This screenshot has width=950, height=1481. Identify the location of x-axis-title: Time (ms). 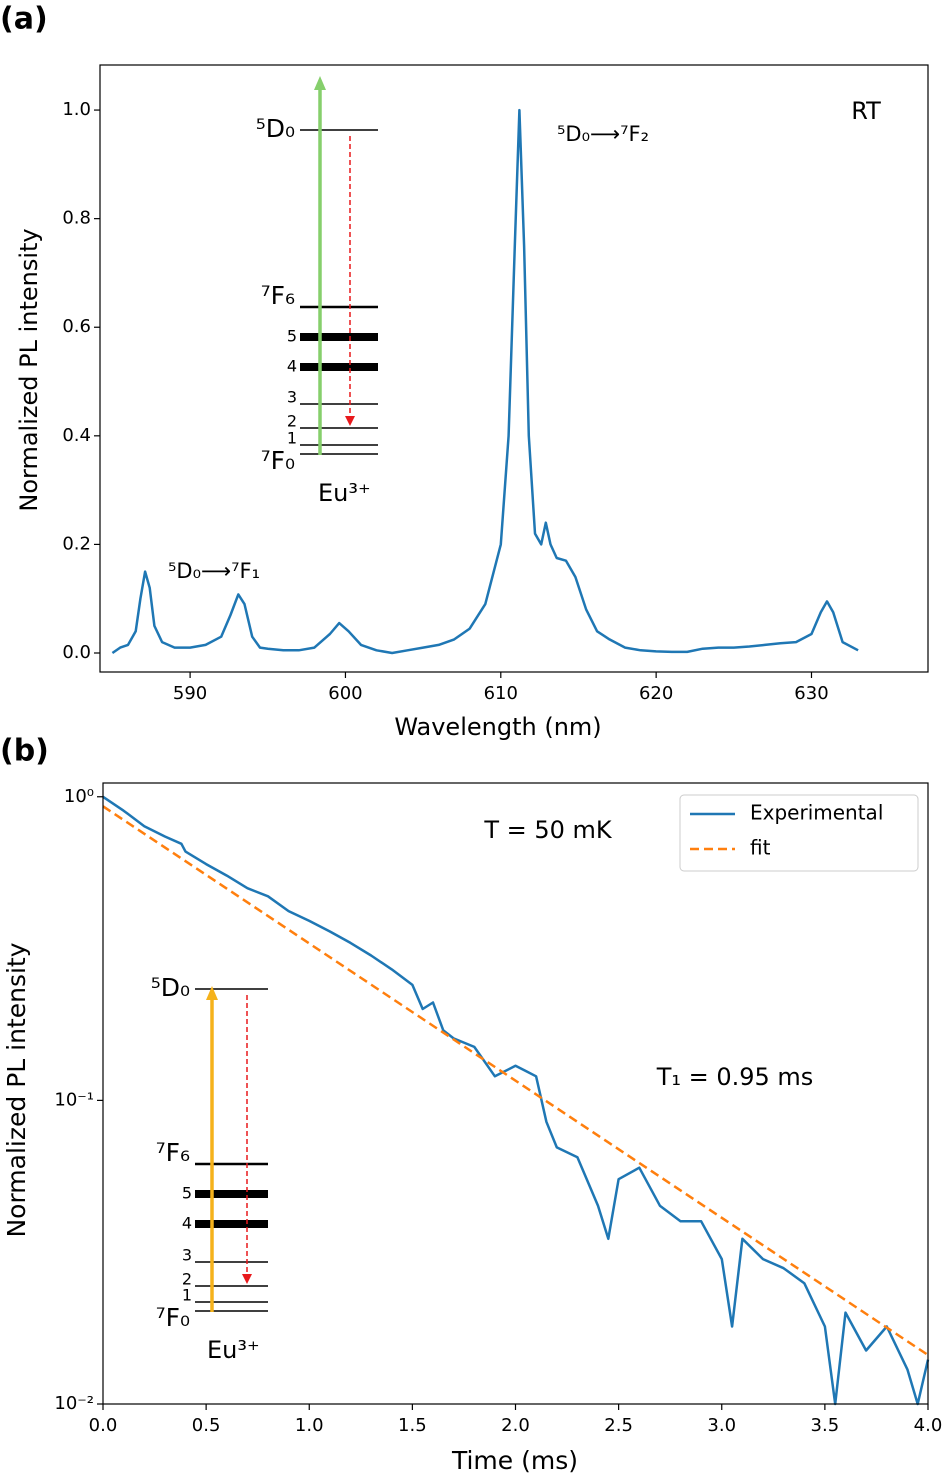
(514, 1460).